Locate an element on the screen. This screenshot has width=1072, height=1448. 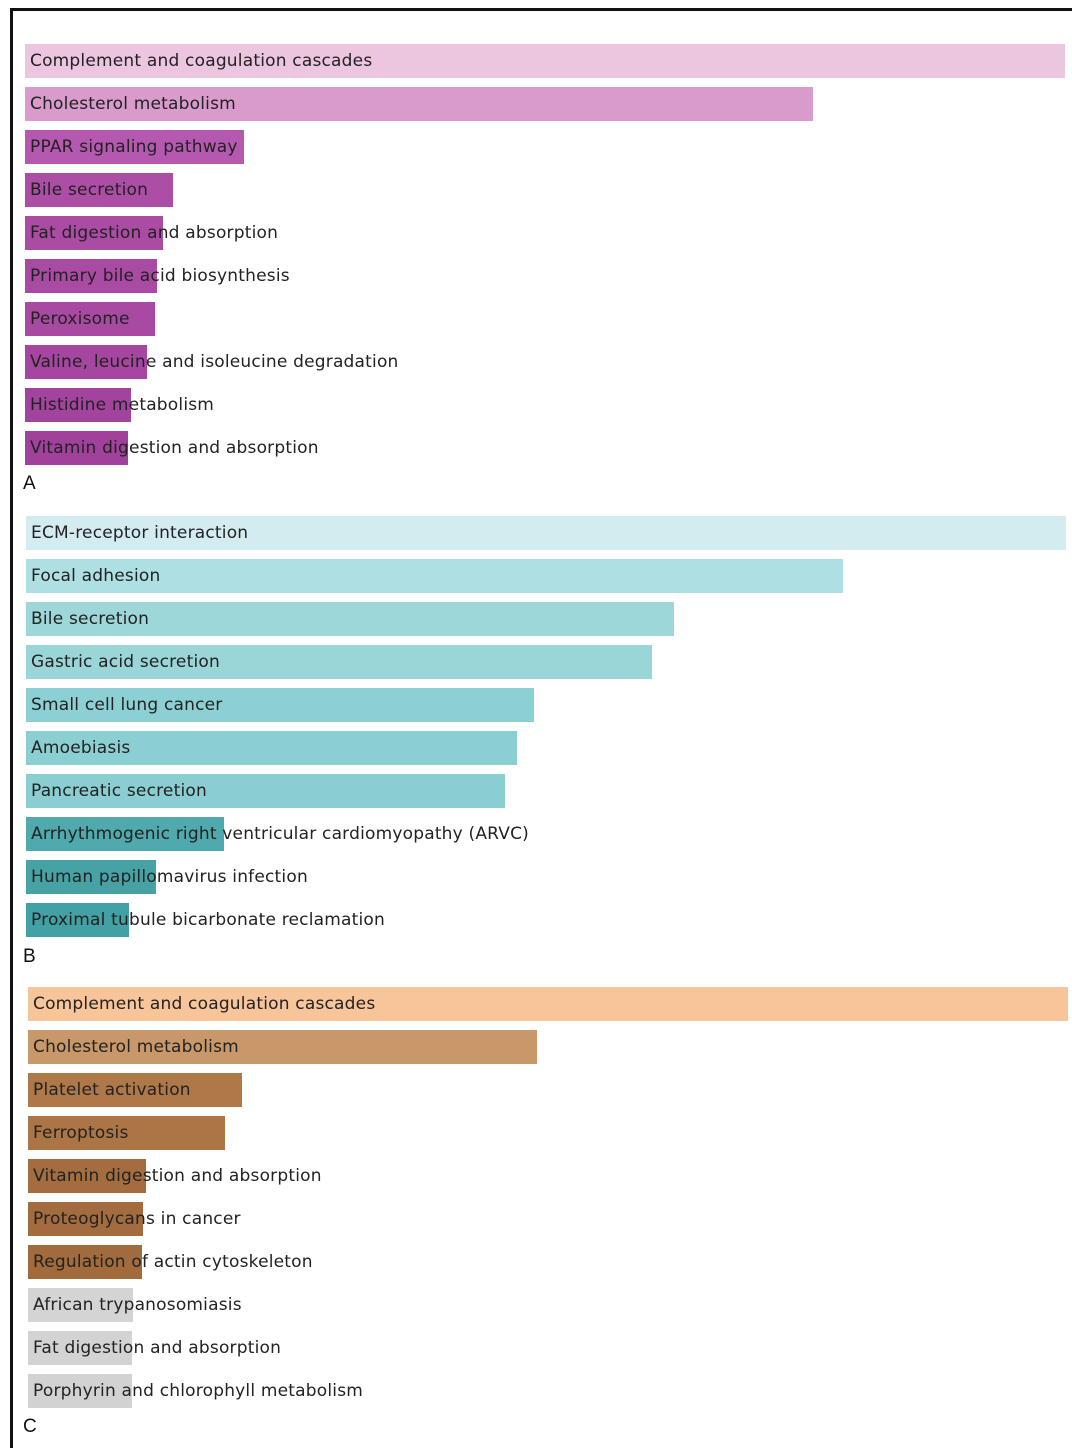
panel-a-bar-label-5: Fat digestion and absorption is located at coordinates (154, 233).